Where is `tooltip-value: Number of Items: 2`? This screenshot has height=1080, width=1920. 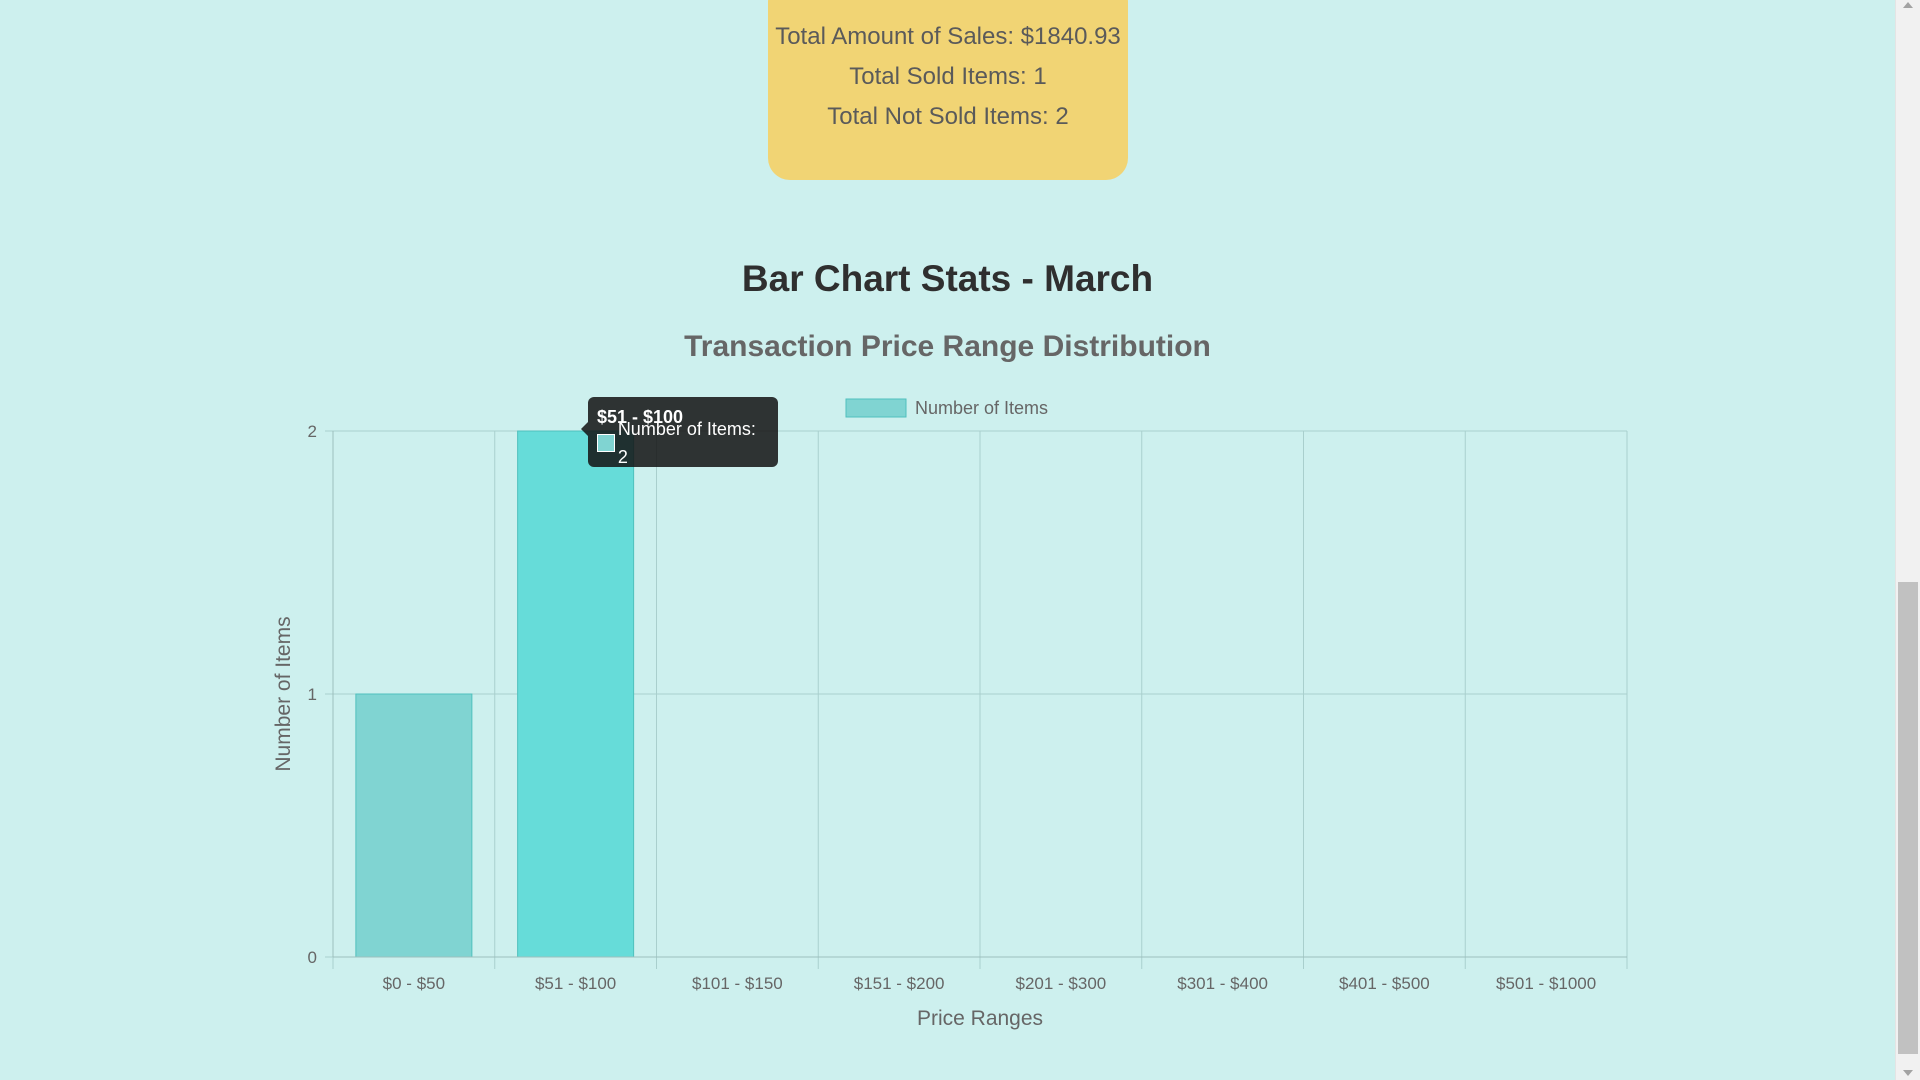 tooltip-value: Number of Items: 2 is located at coordinates (686, 443).